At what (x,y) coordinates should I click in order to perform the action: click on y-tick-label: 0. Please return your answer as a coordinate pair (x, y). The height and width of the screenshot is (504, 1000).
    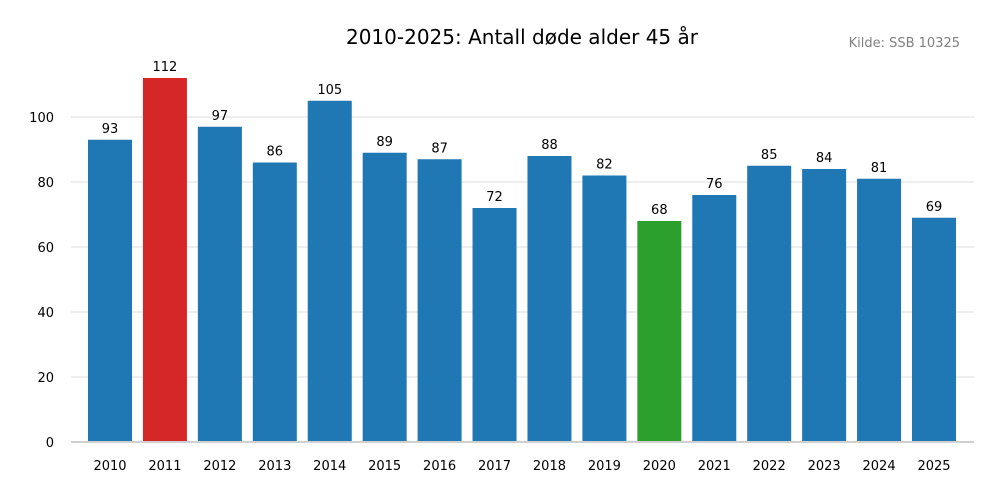
    Looking at the image, I should click on (50, 443).